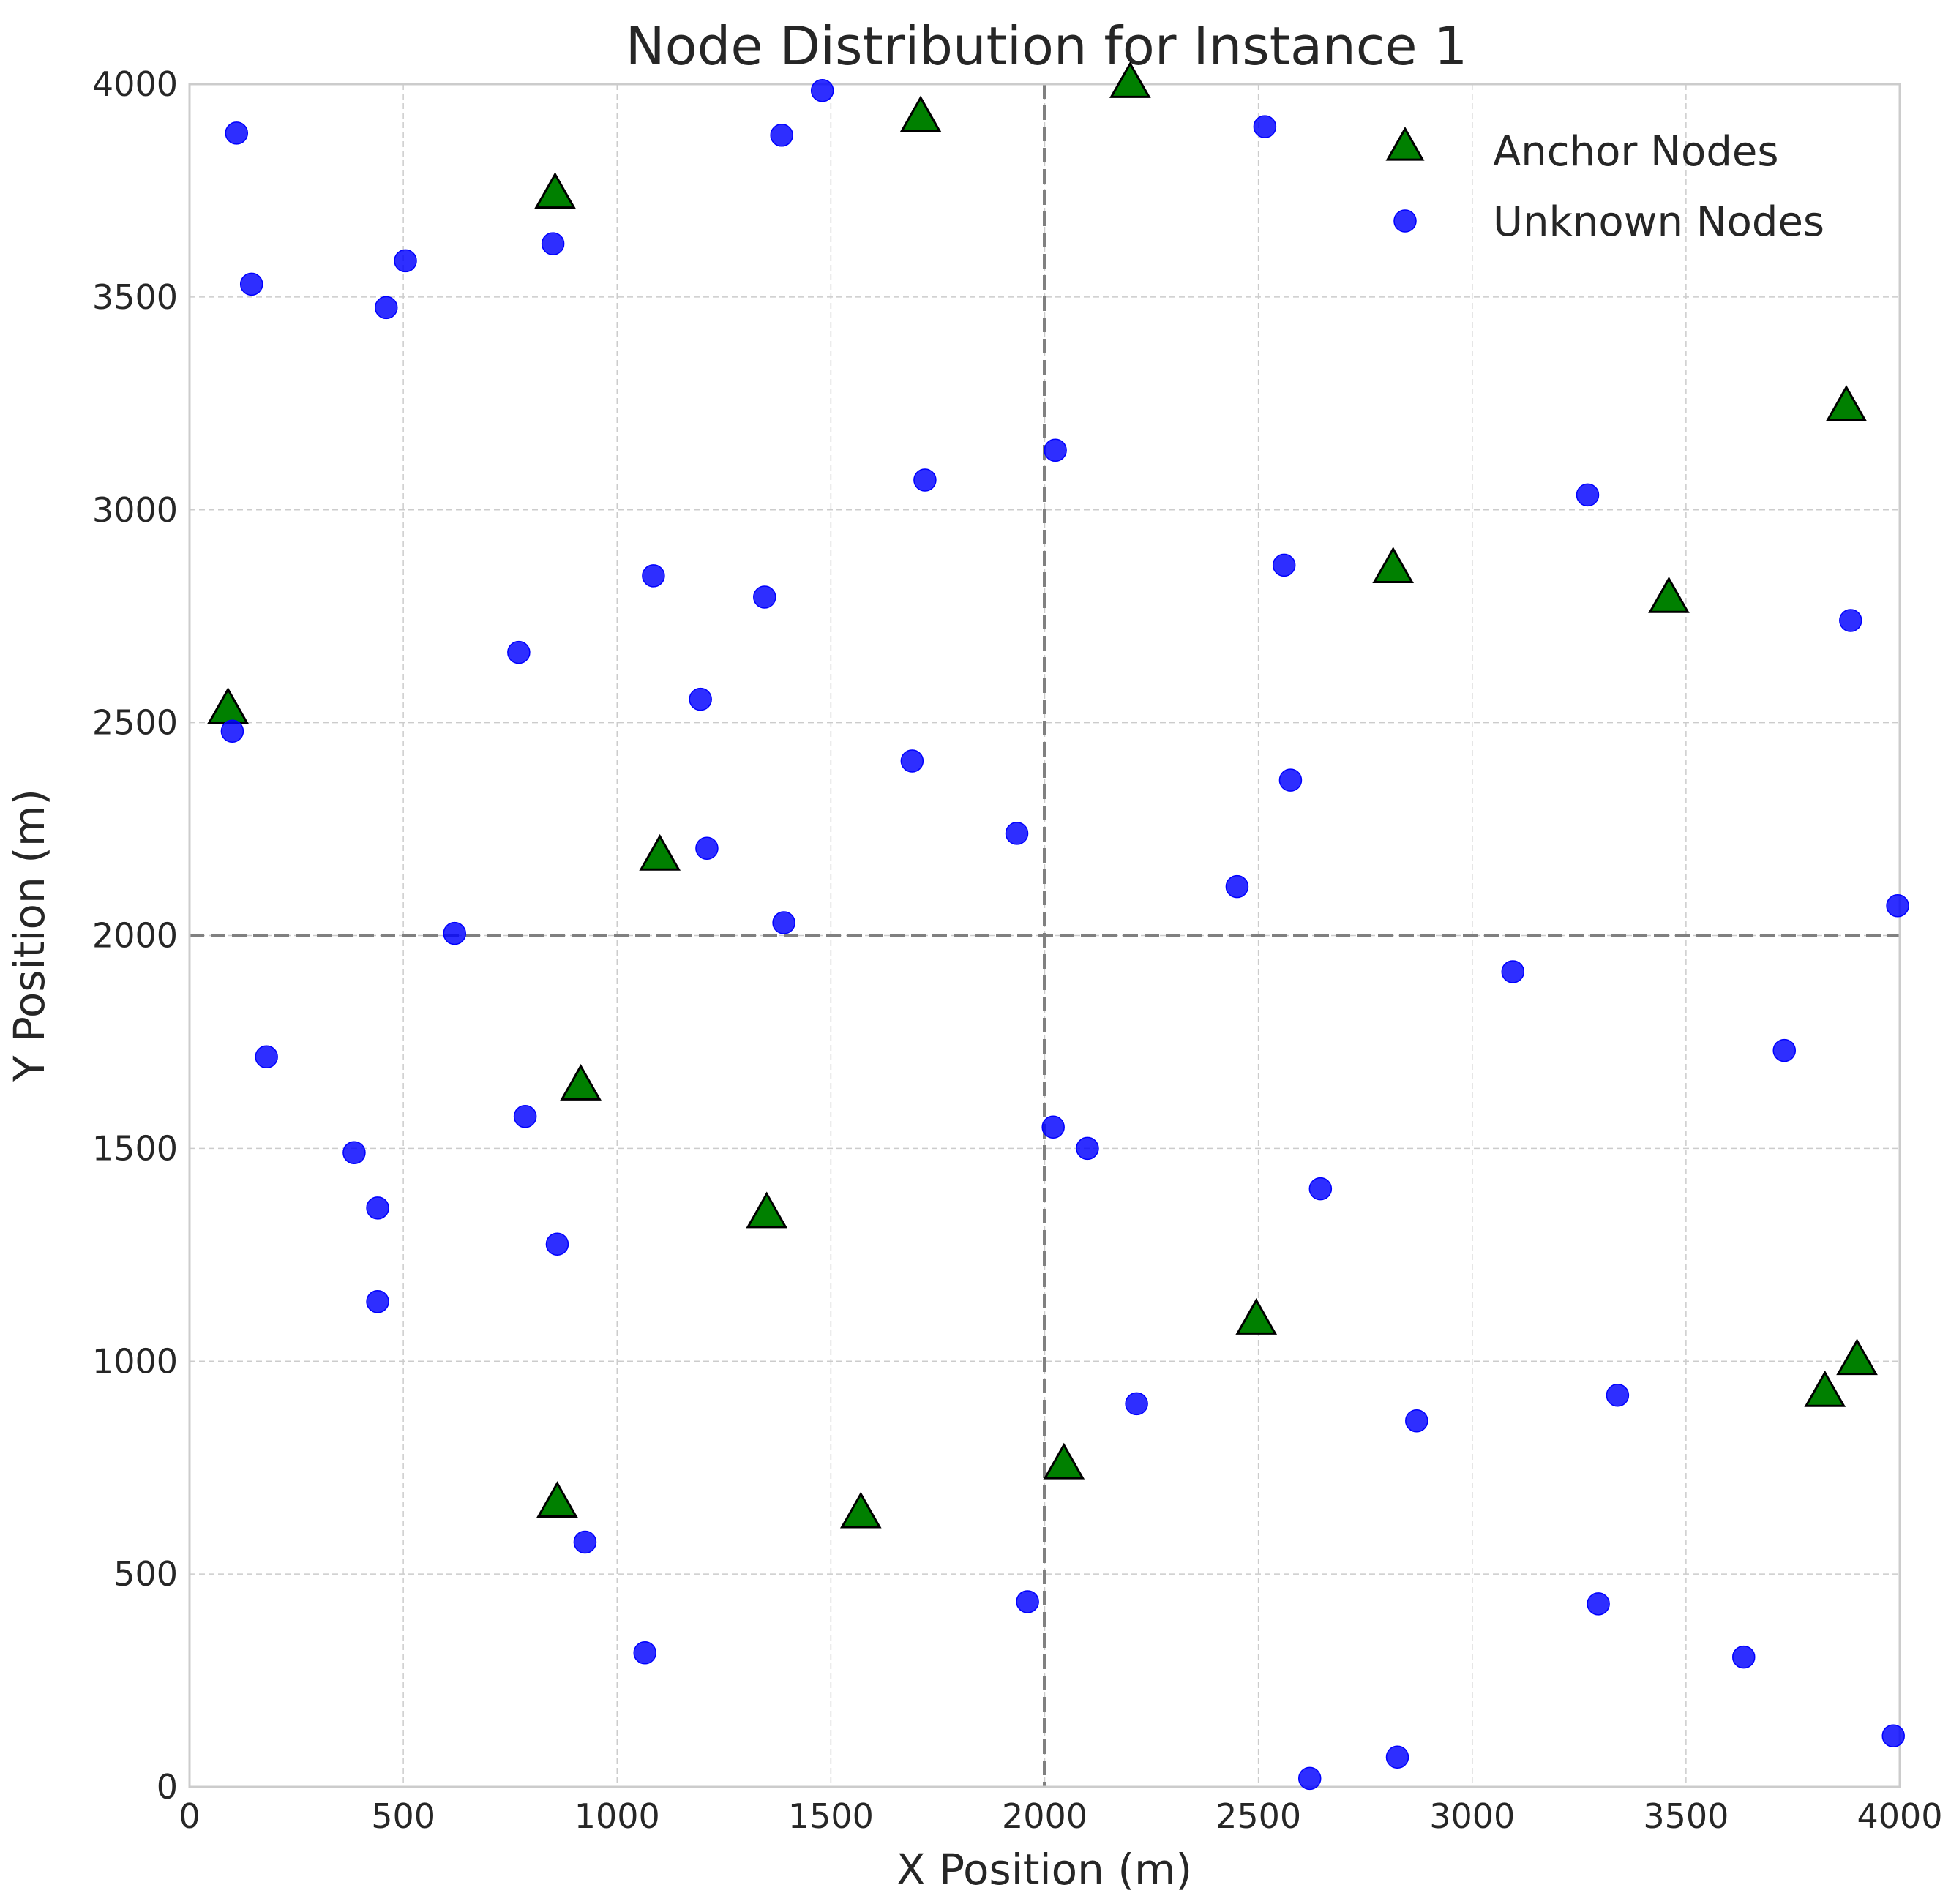  What do you see at coordinates (1636, 152) in the screenshot?
I see `legend-label: Anchor Nodes` at bounding box center [1636, 152].